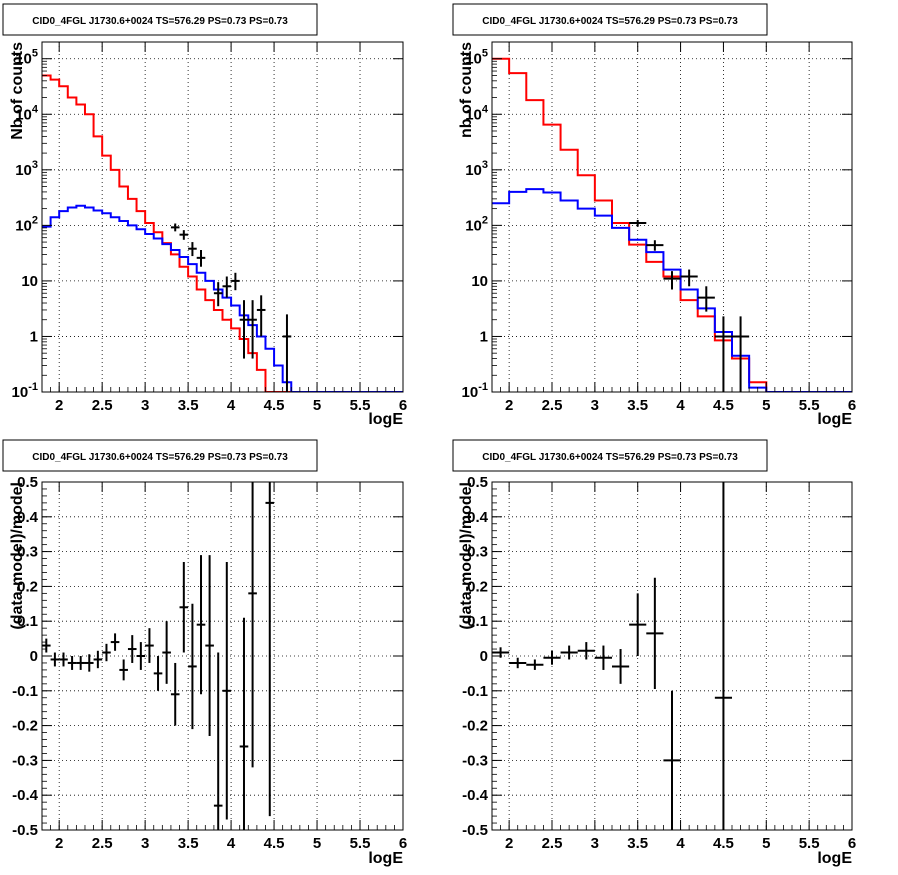 This screenshot has height=875, width=898. I want to click on y-tick-label: 10⁵, so click(26, 58).